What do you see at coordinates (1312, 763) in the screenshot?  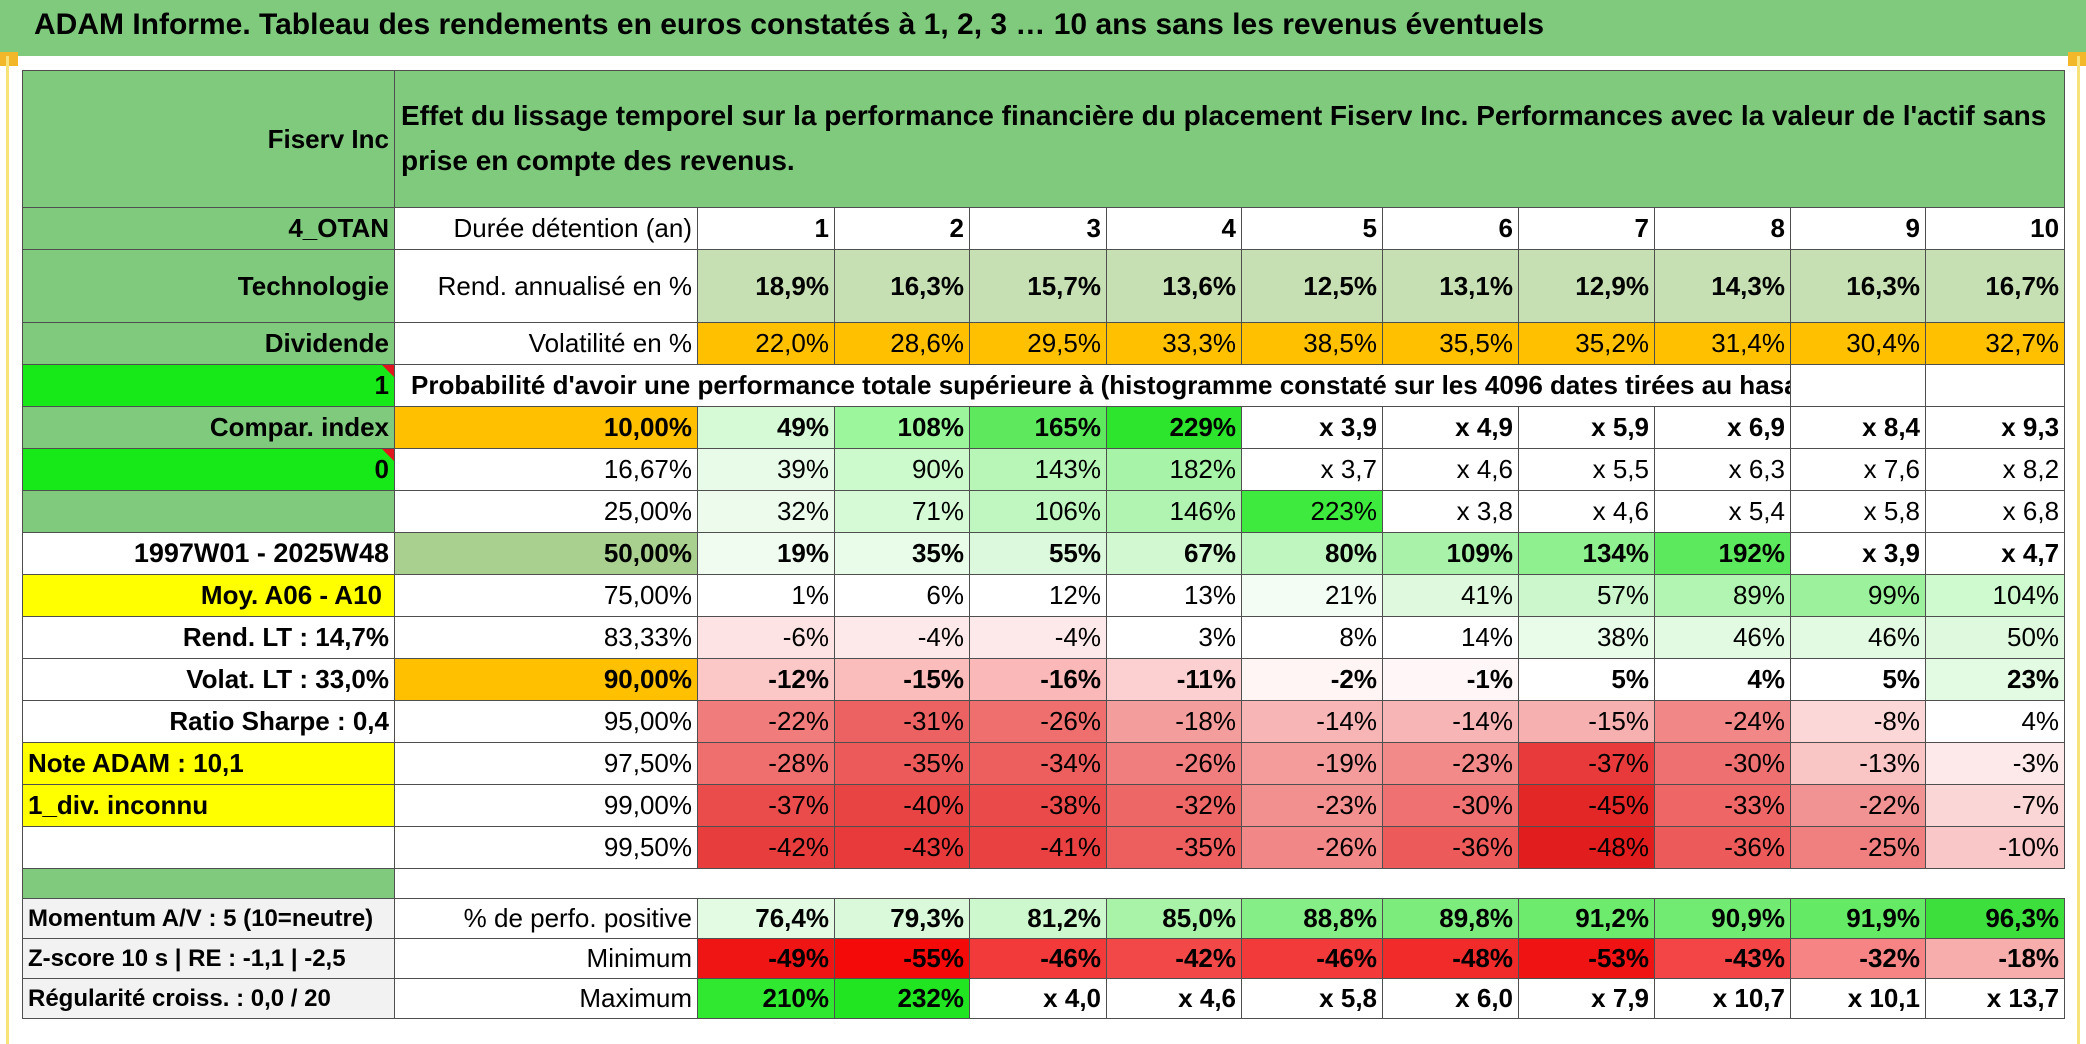 I see `probability-value-cell: -19%` at bounding box center [1312, 763].